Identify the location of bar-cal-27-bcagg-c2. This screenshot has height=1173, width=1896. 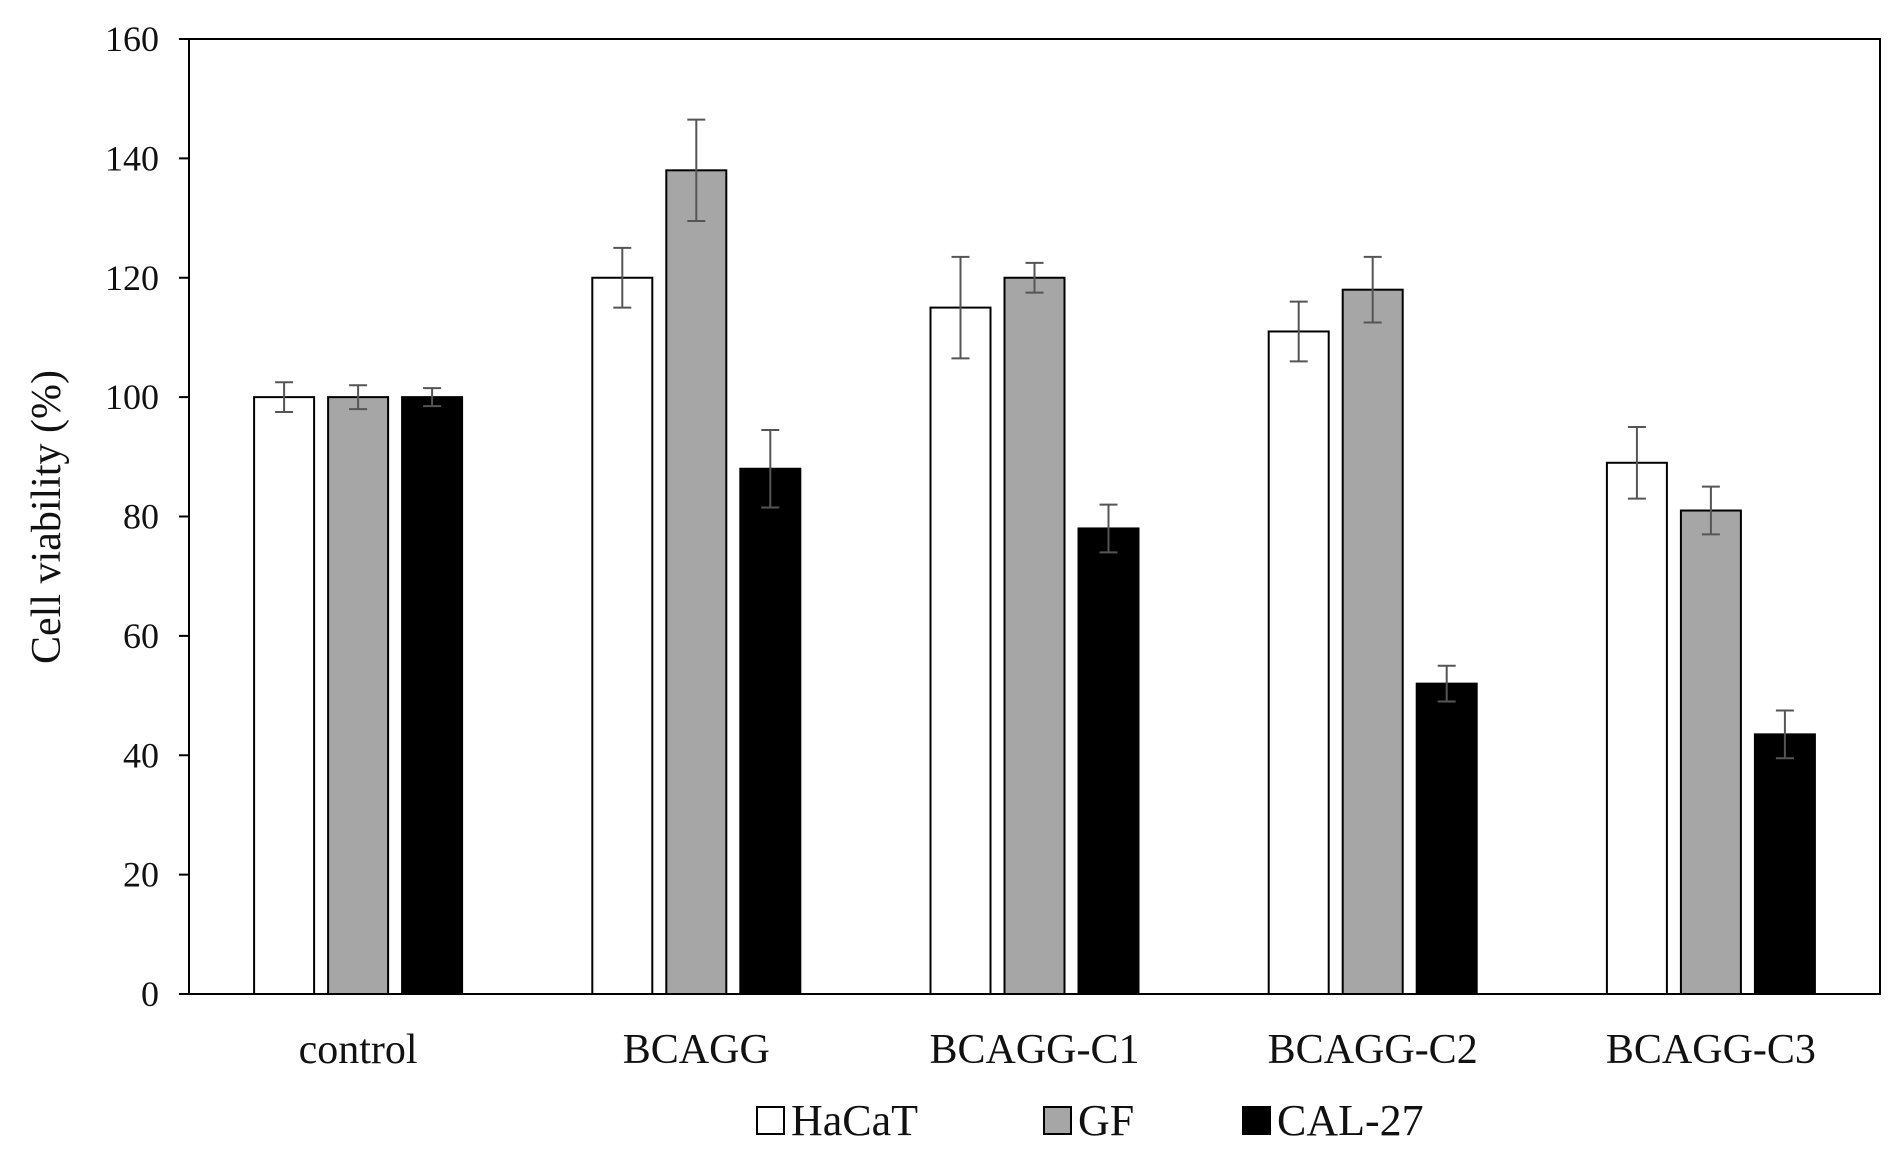
(1446, 838).